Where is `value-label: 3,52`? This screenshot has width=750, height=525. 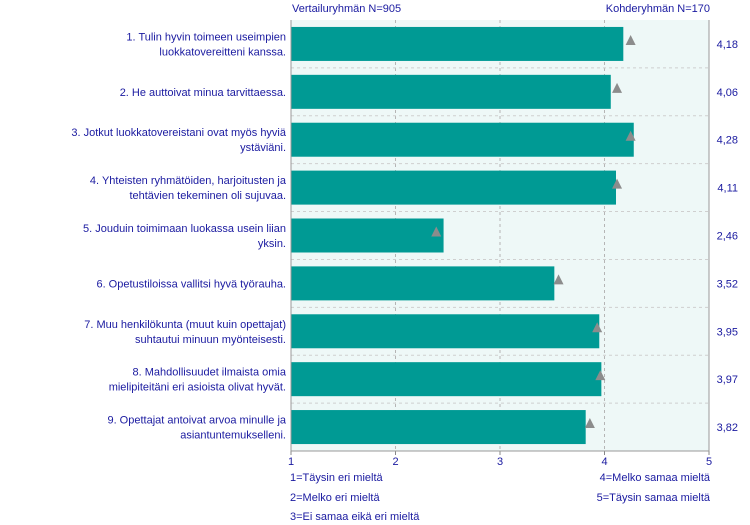
value-label: 3,52 is located at coordinates (727, 284).